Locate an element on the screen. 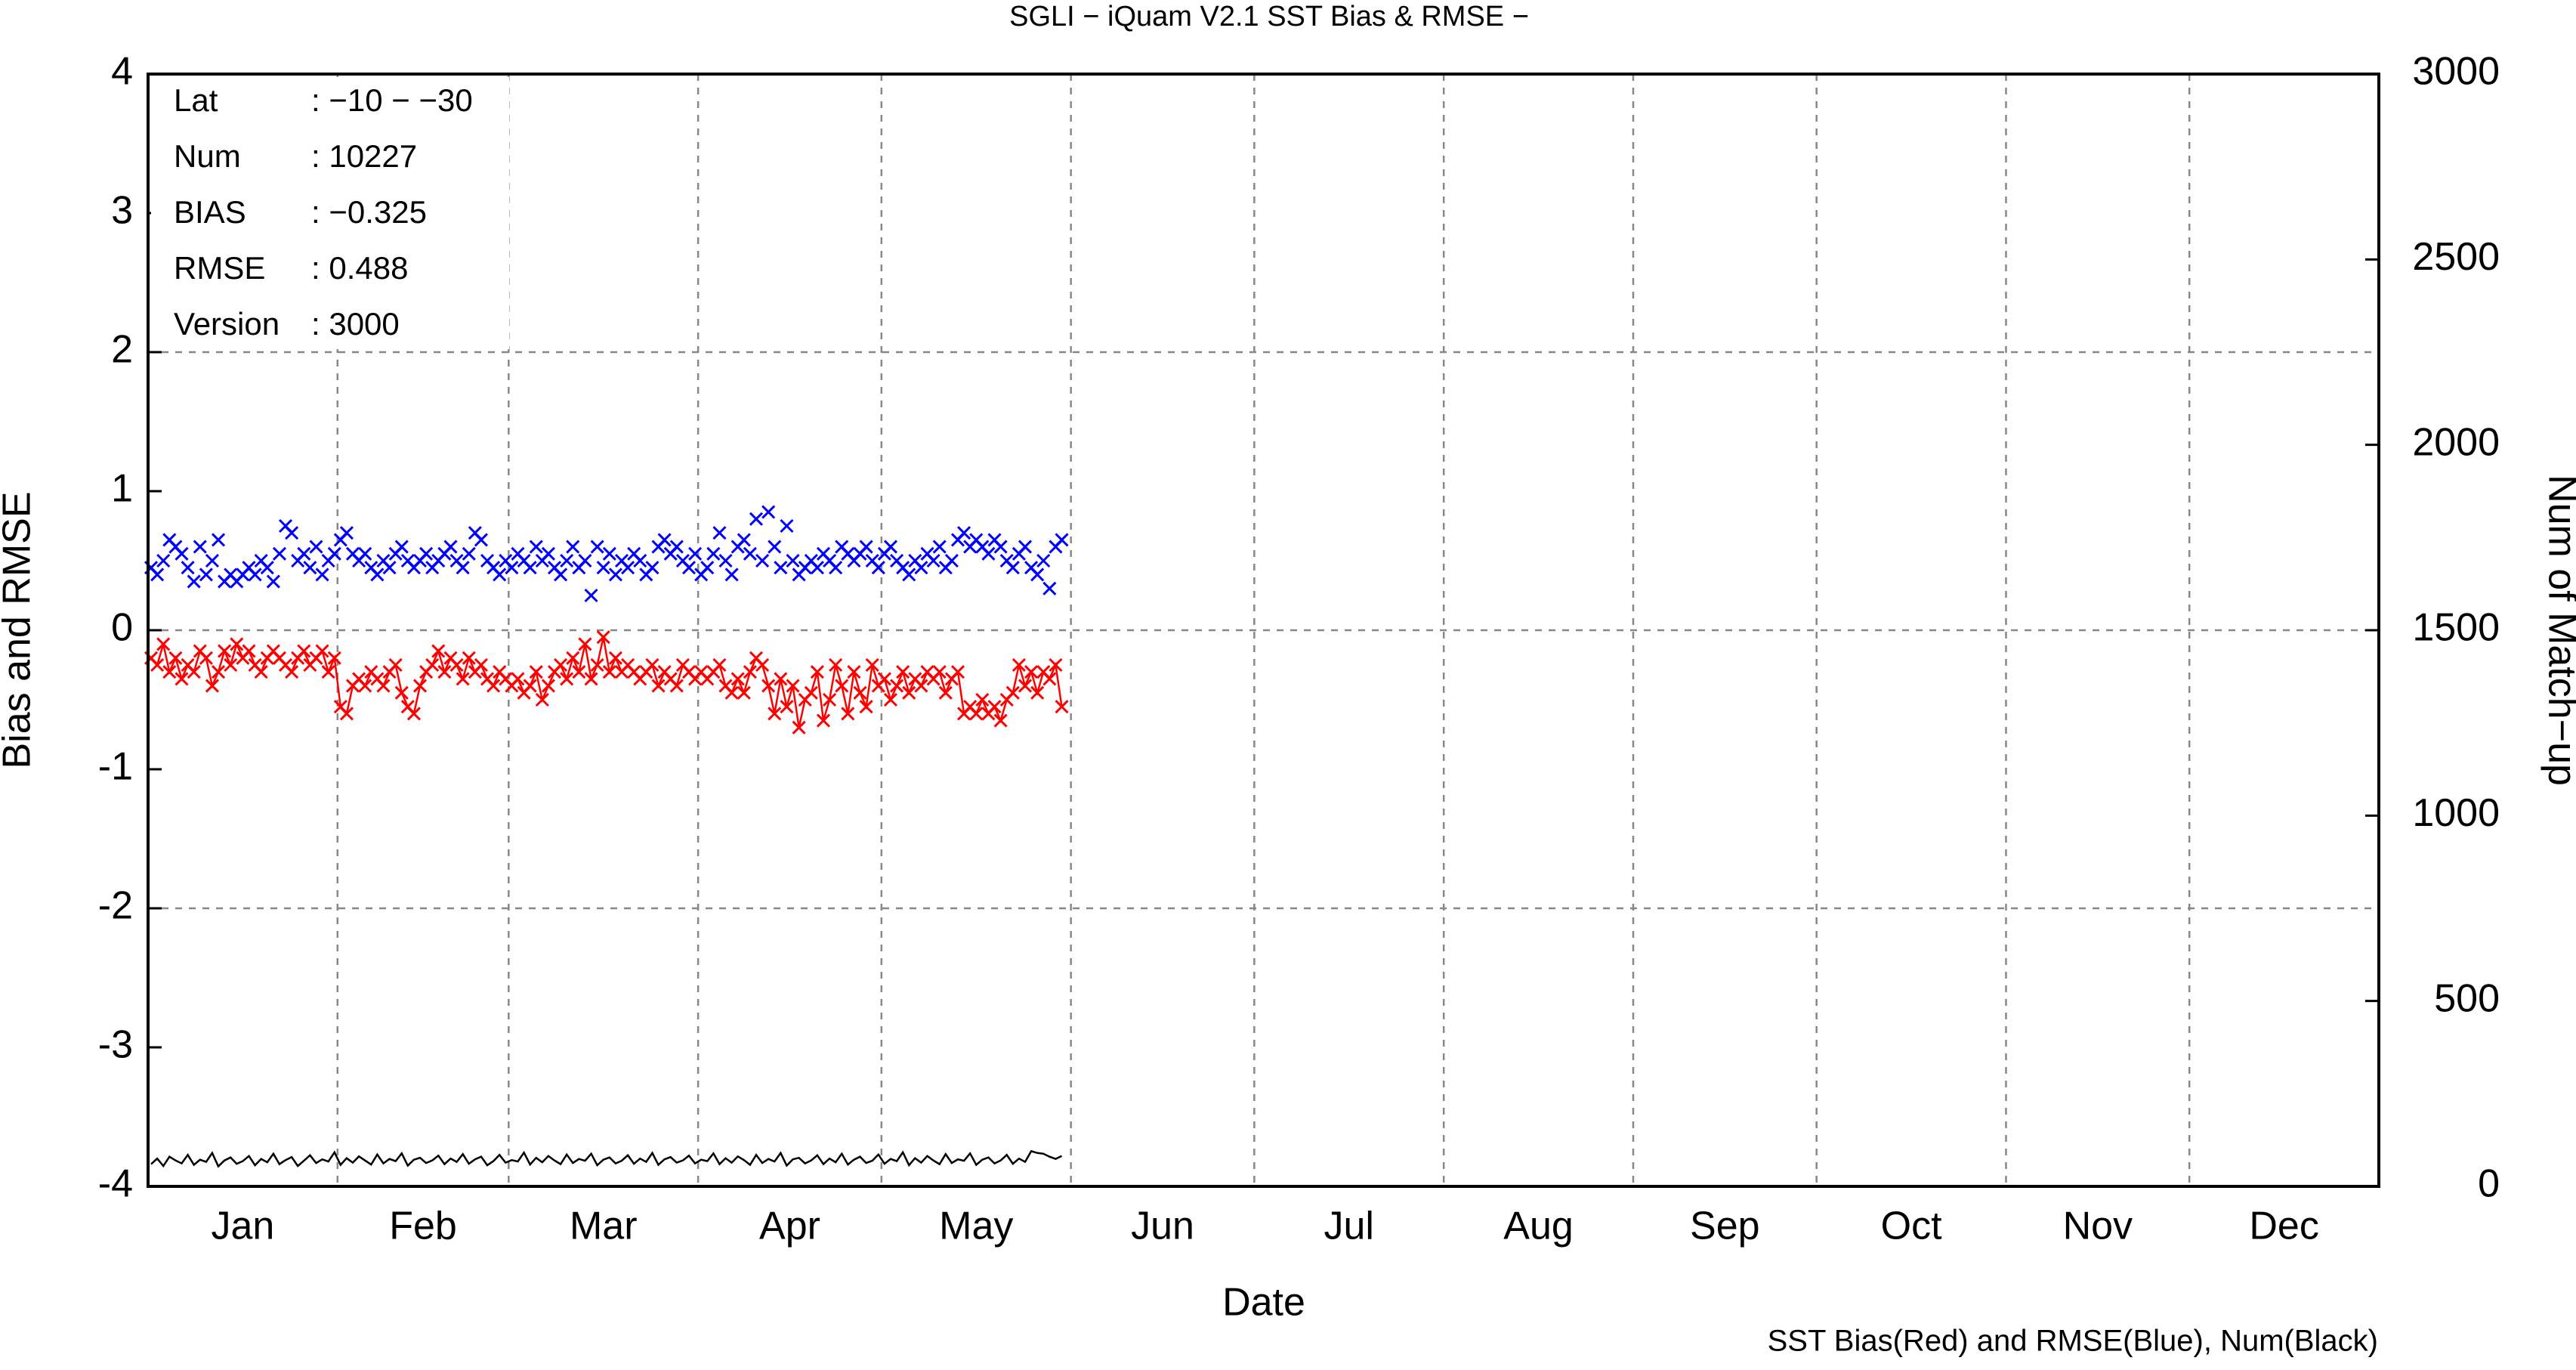 The image size is (2576, 1370). info-label: Version is located at coordinates (227, 324).